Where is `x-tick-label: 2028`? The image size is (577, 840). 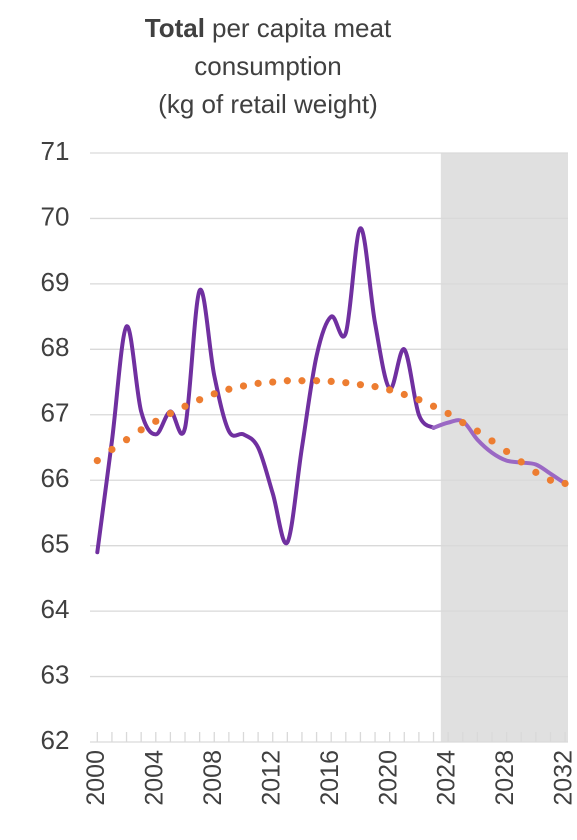 x-tick-label: 2028 is located at coordinates (505, 778).